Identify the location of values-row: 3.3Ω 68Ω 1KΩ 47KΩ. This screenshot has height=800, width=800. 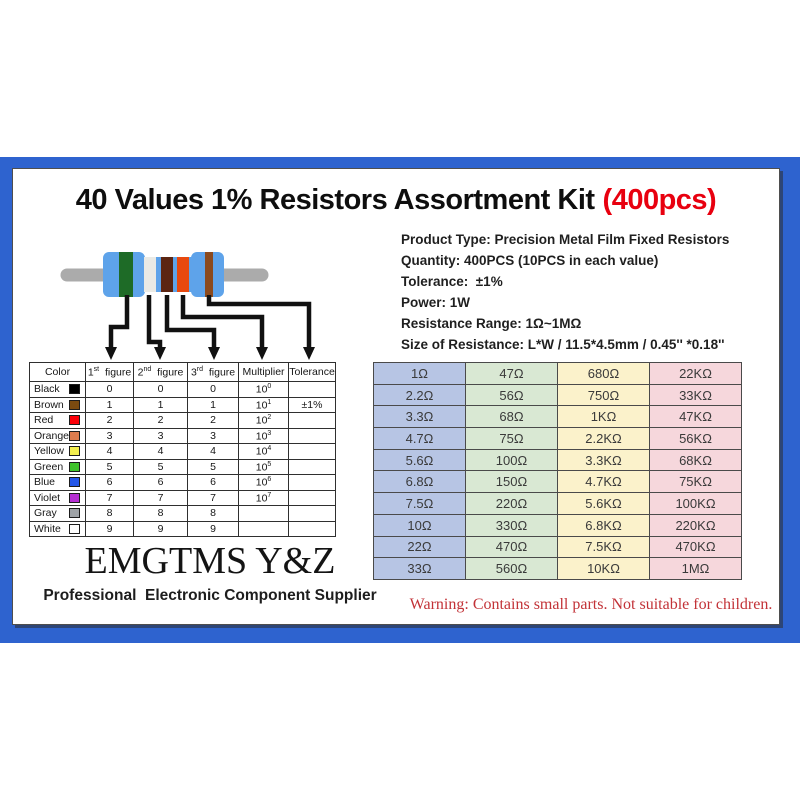
(557, 417).